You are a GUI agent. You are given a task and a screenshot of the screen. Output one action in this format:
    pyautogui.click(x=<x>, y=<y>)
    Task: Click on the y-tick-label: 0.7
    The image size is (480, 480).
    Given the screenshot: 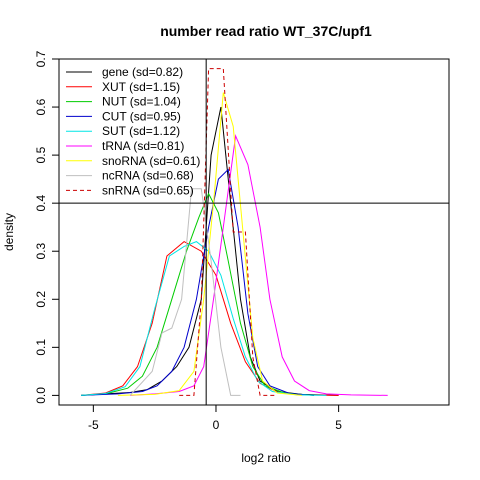 What is the action you would take?
    pyautogui.click(x=41, y=58)
    